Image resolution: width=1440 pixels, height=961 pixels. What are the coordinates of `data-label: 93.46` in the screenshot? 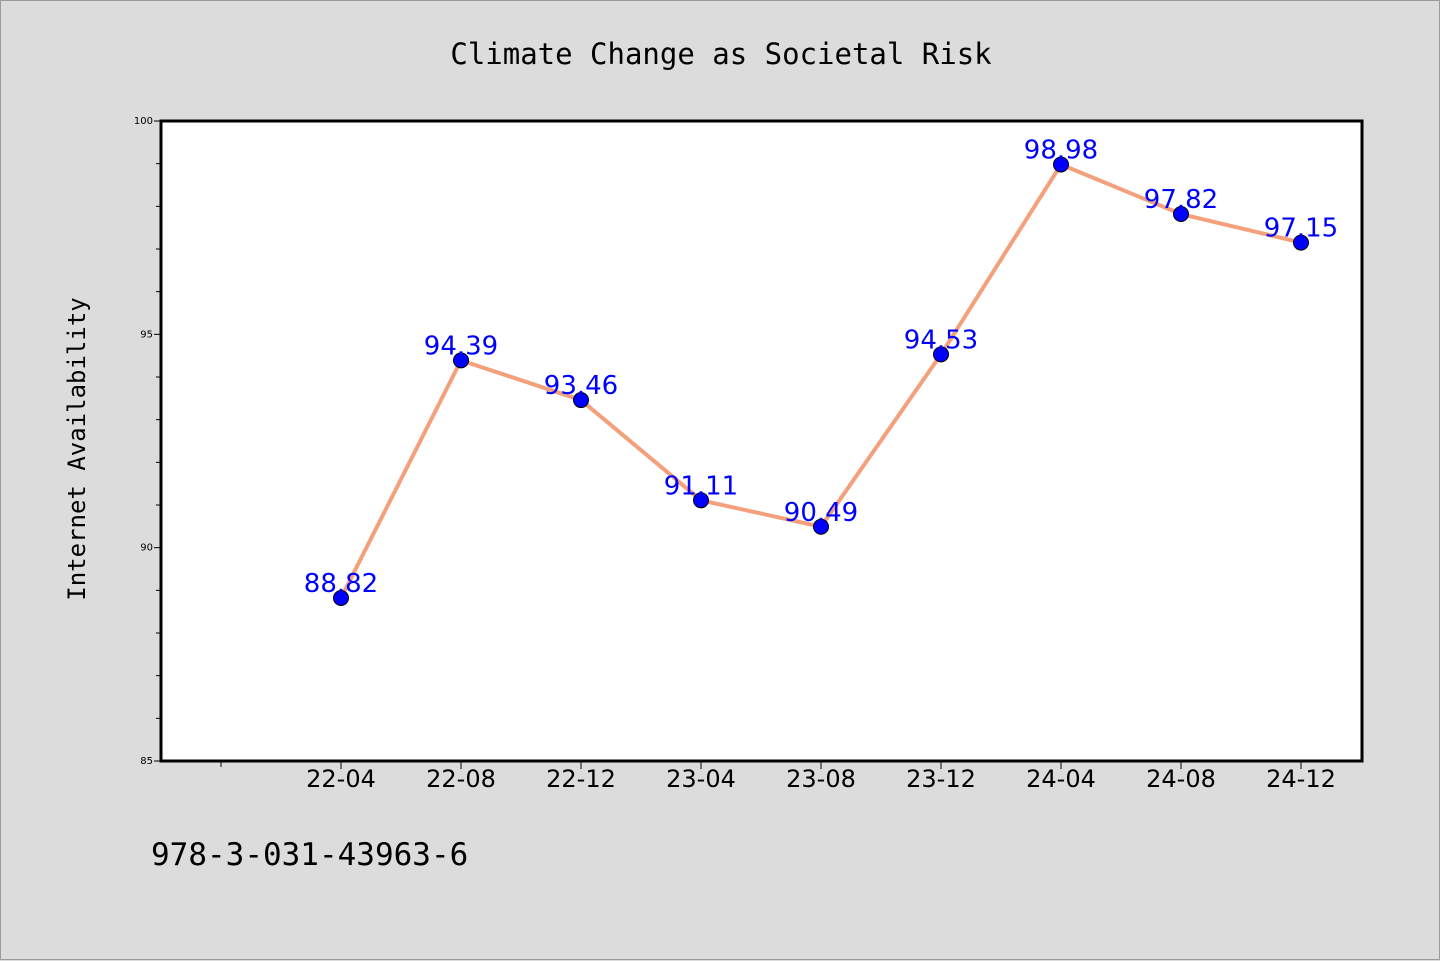 It's located at (581, 386).